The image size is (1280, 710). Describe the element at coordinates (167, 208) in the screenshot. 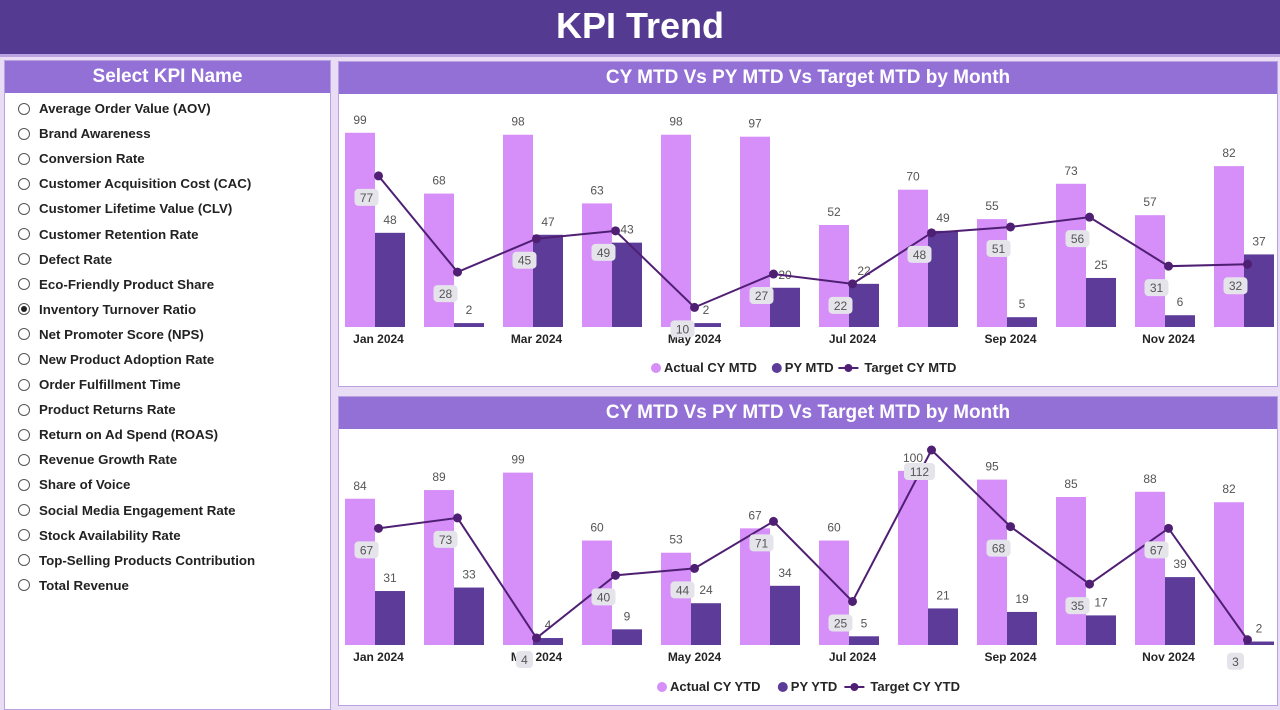

I see `kpi-option: Customer Lifetime Value (CLV)` at that location.